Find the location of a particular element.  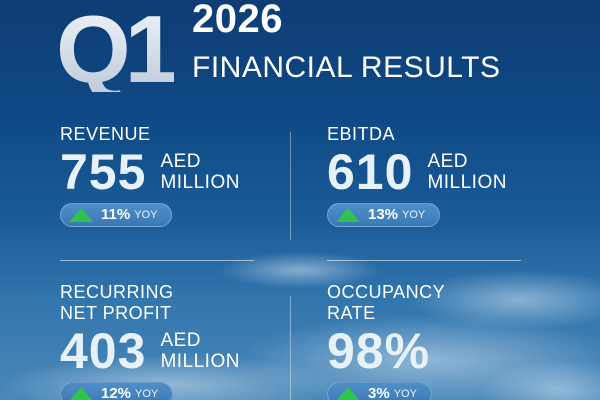

yoy-change-badge: 12% YOY is located at coordinates (117, 391).